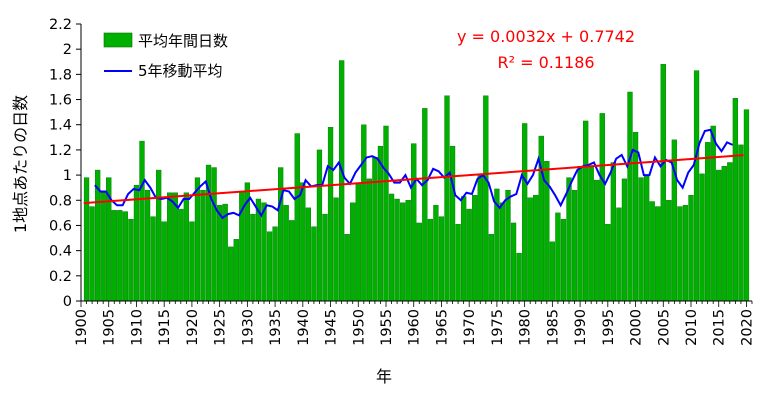  What do you see at coordinates (747, 327) in the screenshot?
I see `x-tick-label: 2020` at bounding box center [747, 327].